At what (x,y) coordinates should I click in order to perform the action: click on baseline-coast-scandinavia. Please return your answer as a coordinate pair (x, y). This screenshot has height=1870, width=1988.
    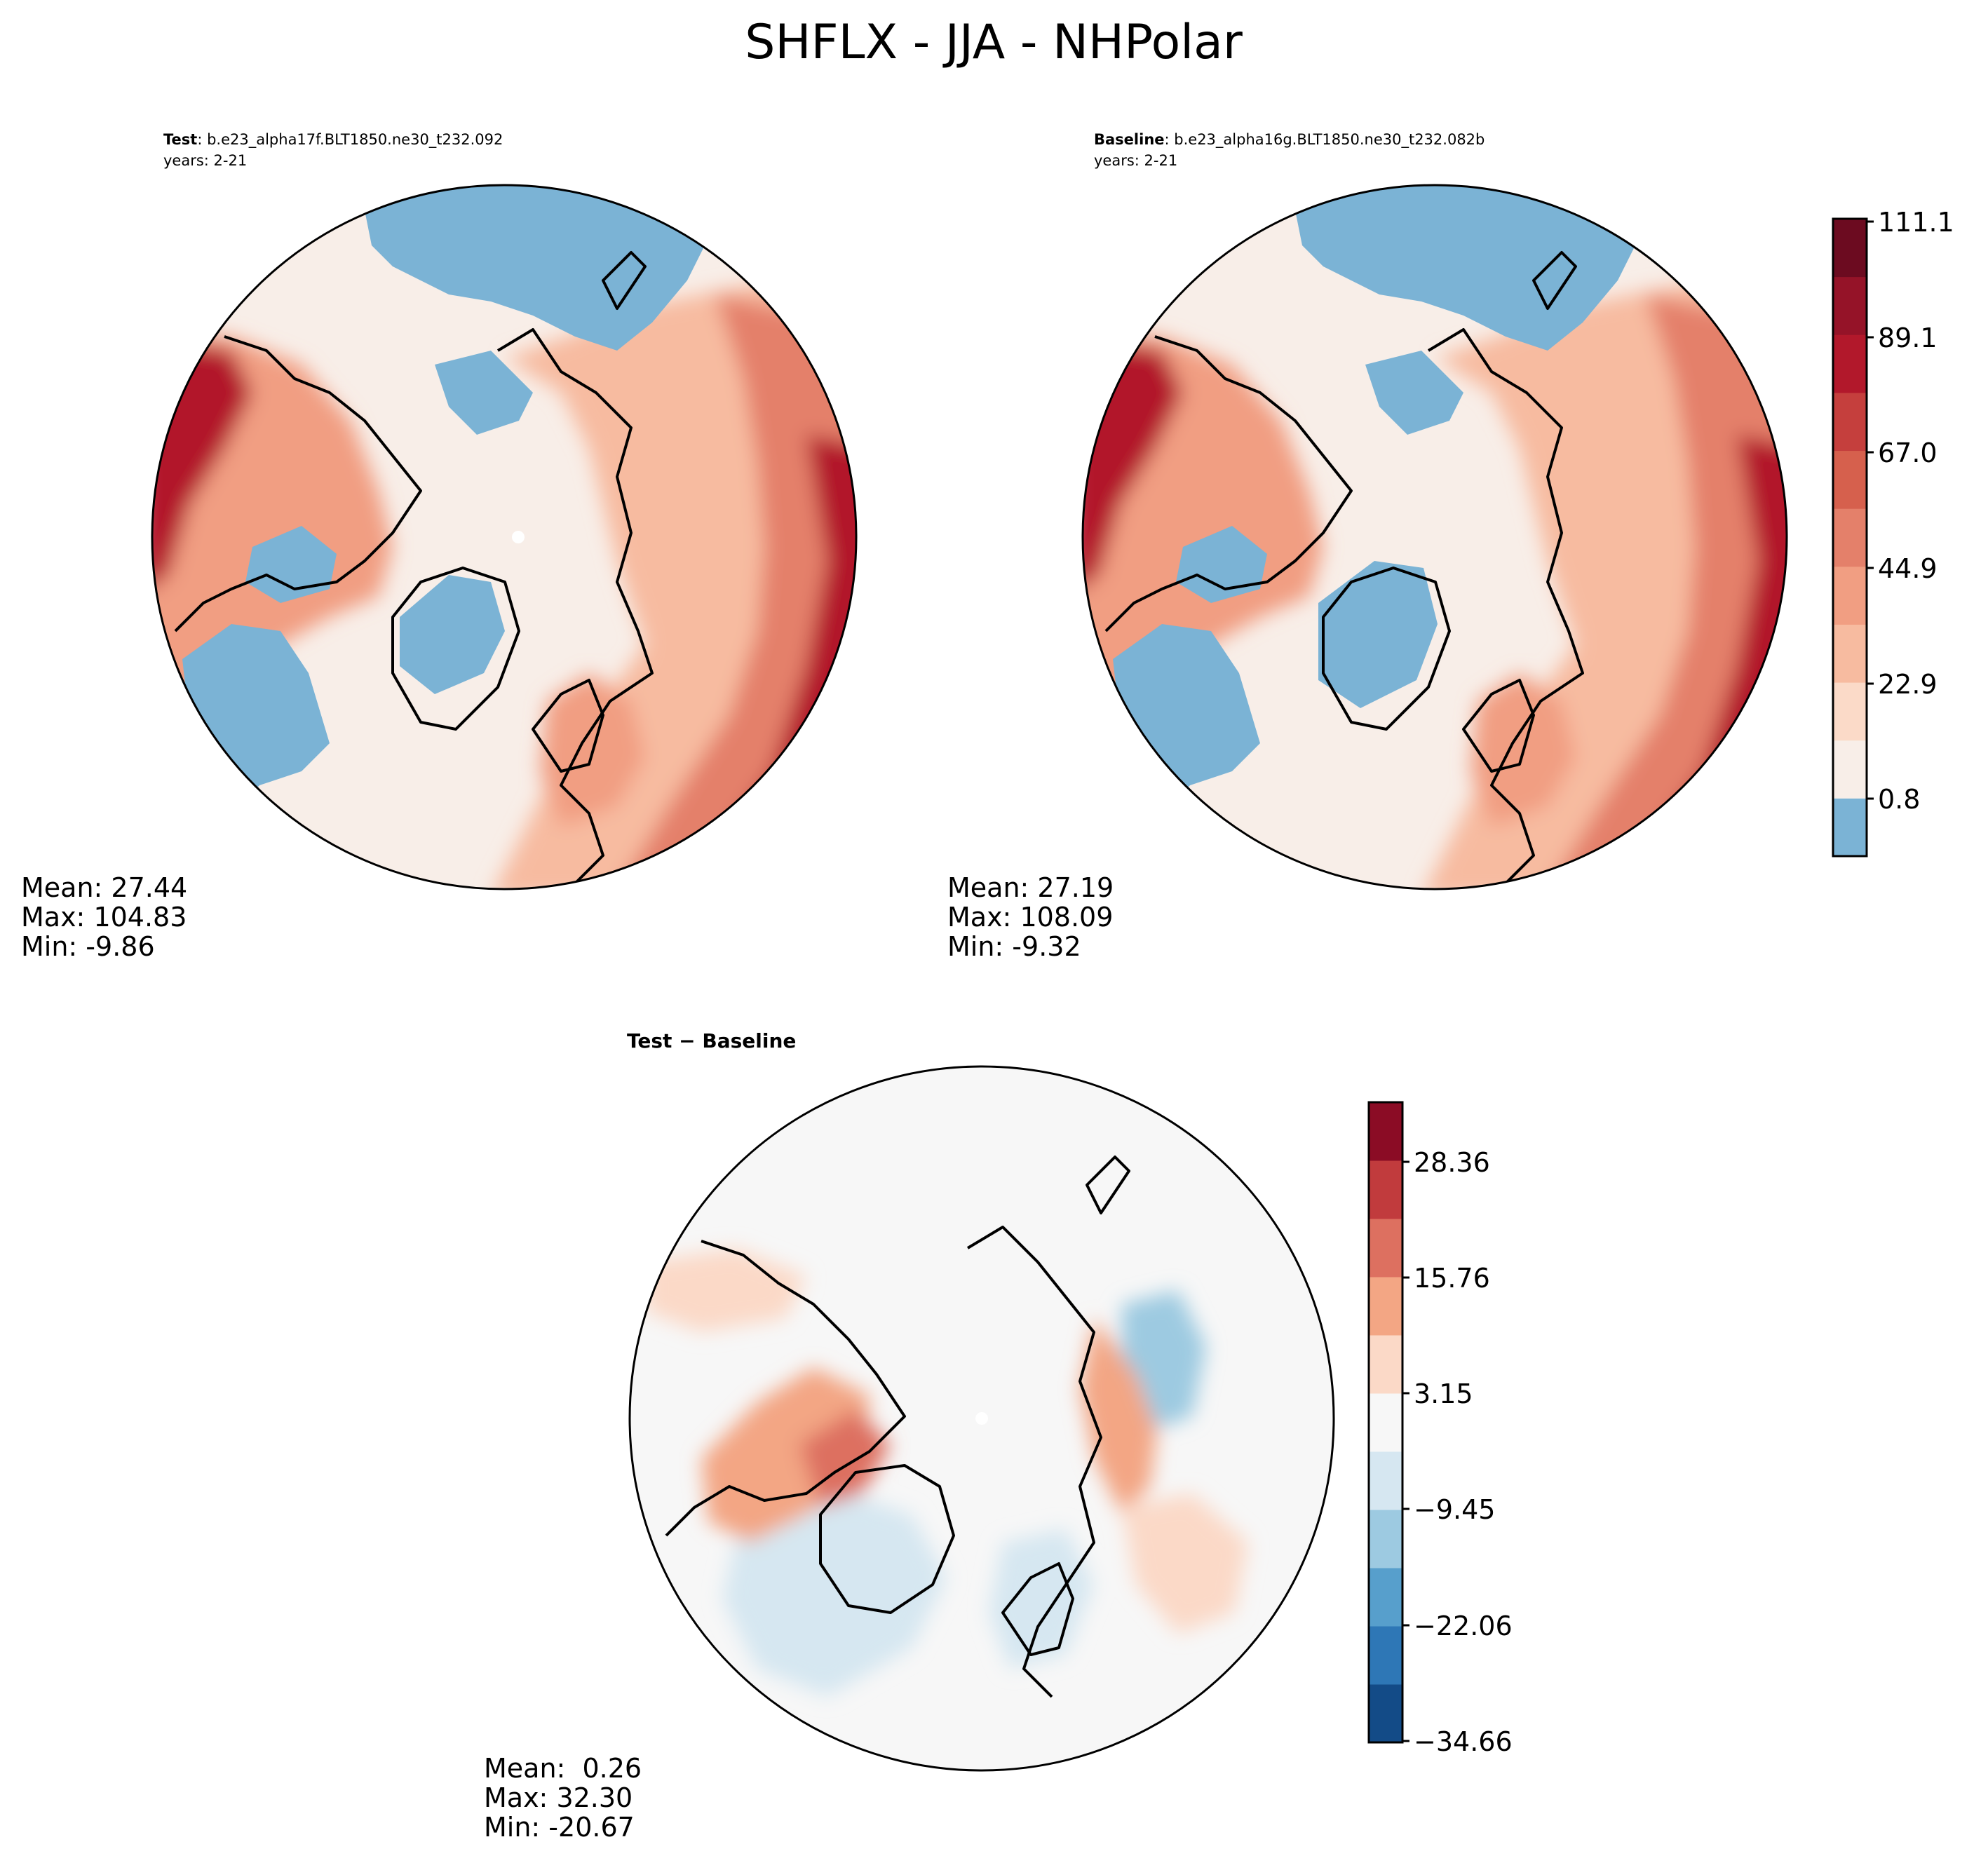
    Looking at the image, I should click on (1498, 726).